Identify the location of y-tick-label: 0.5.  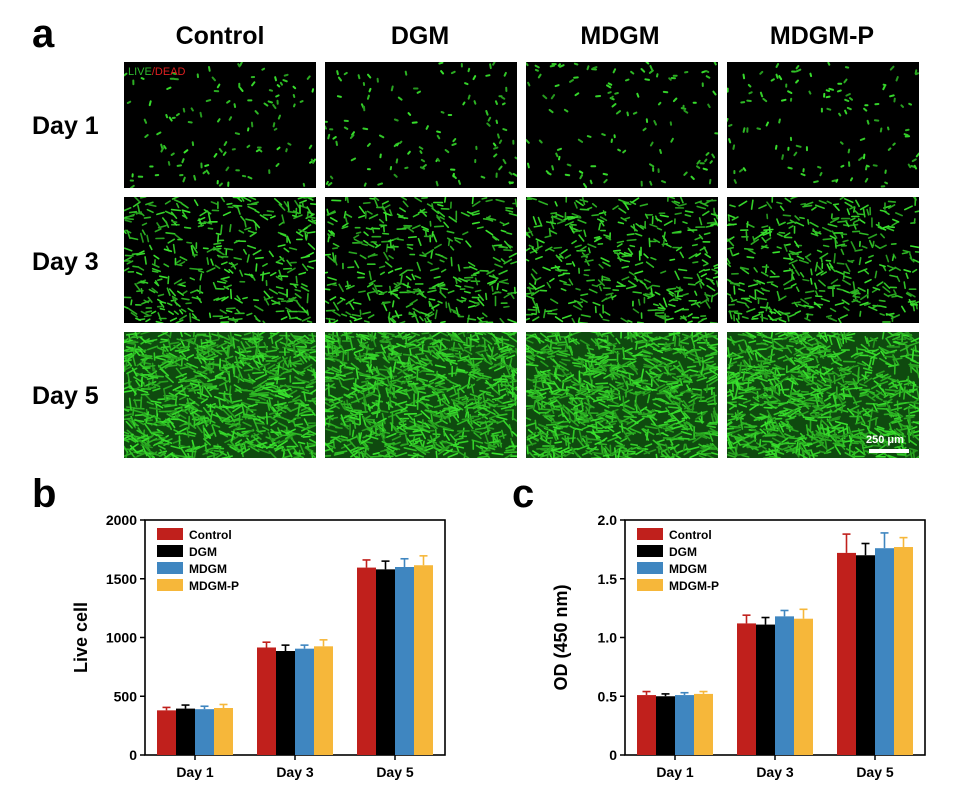
(608, 696).